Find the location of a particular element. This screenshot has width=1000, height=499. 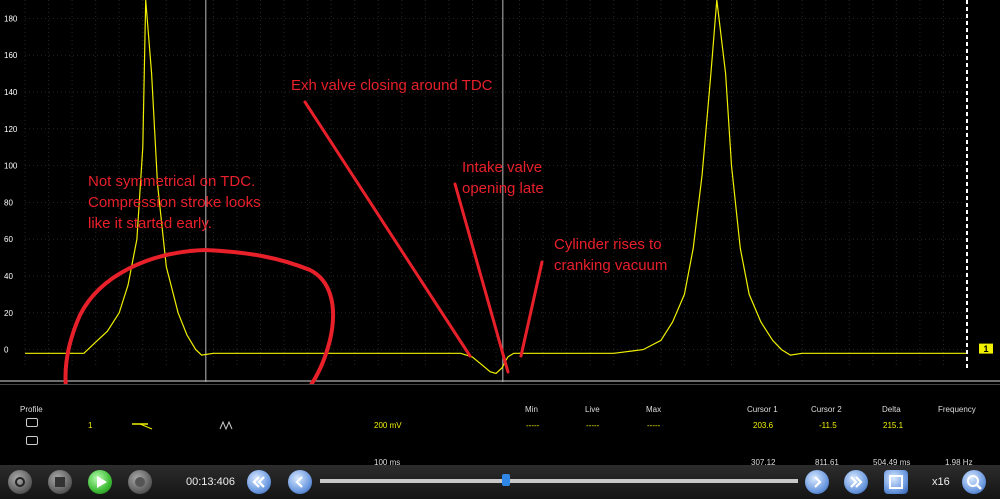

fast-forward-button is located at coordinates (856, 482).